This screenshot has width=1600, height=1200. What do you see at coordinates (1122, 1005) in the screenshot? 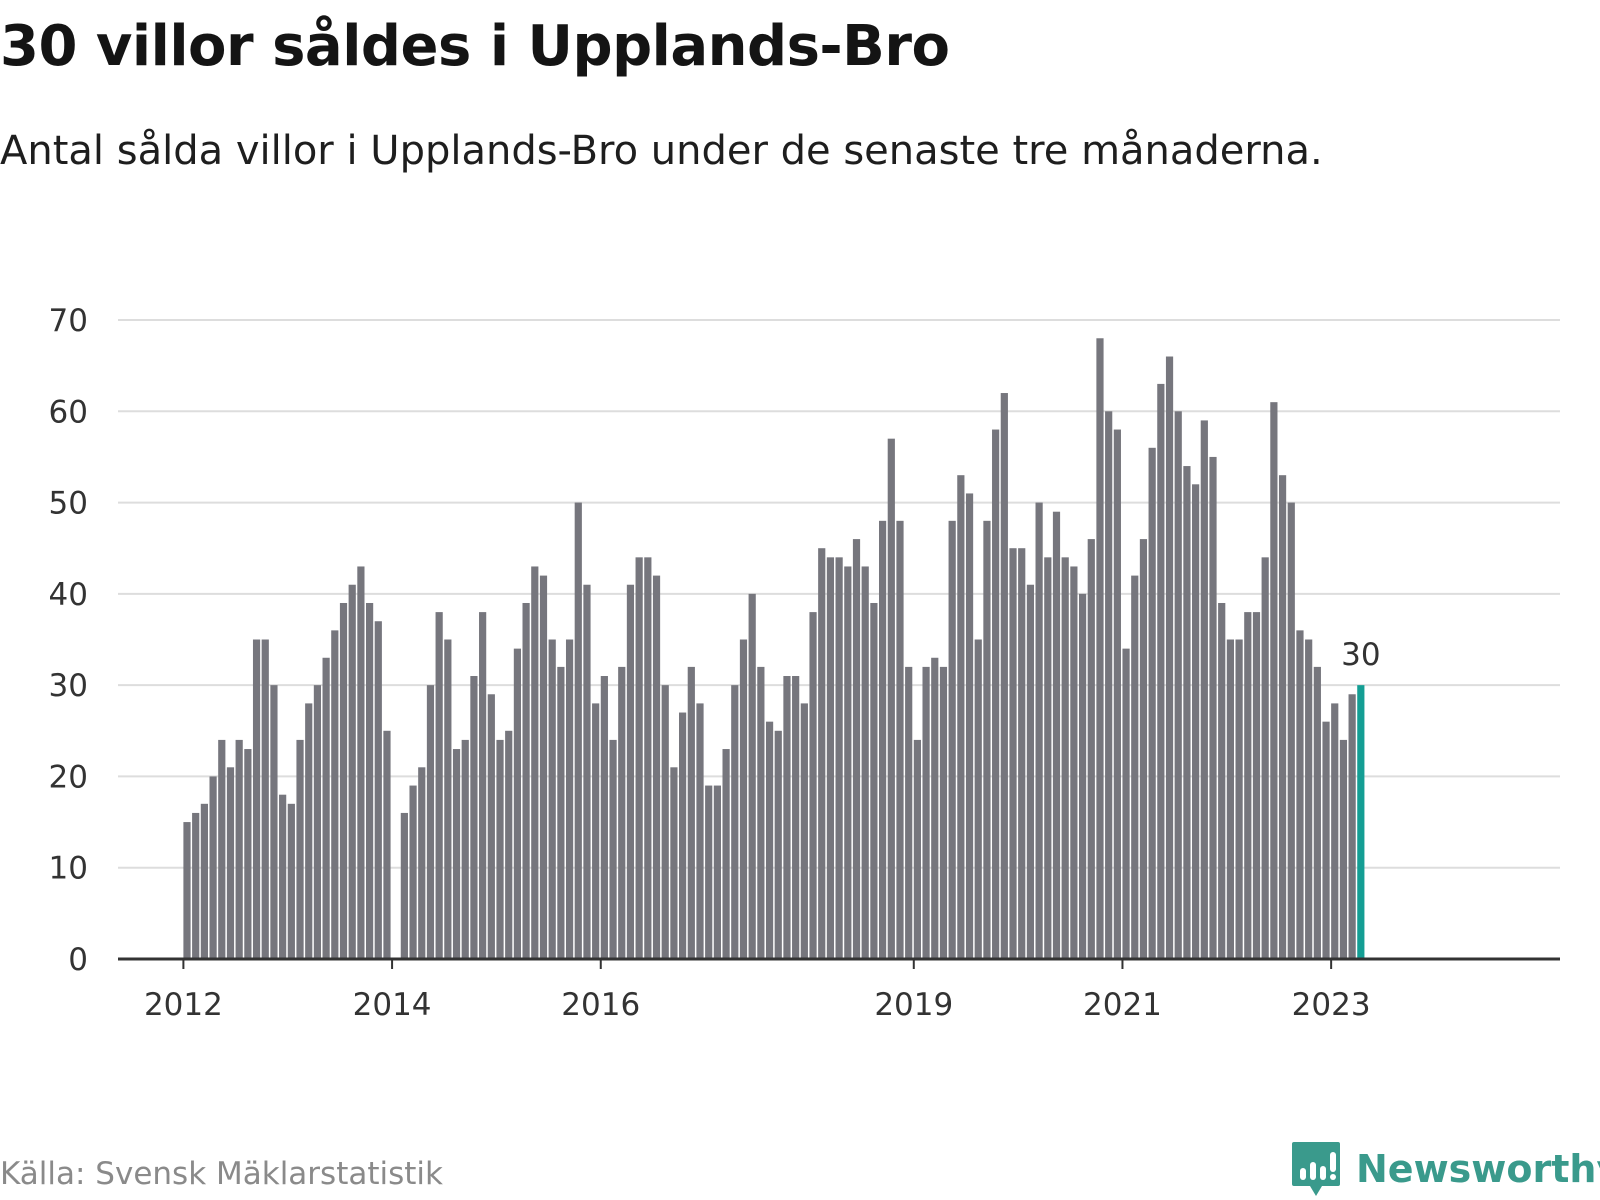
I see `x-tick-label: 2021` at bounding box center [1122, 1005].